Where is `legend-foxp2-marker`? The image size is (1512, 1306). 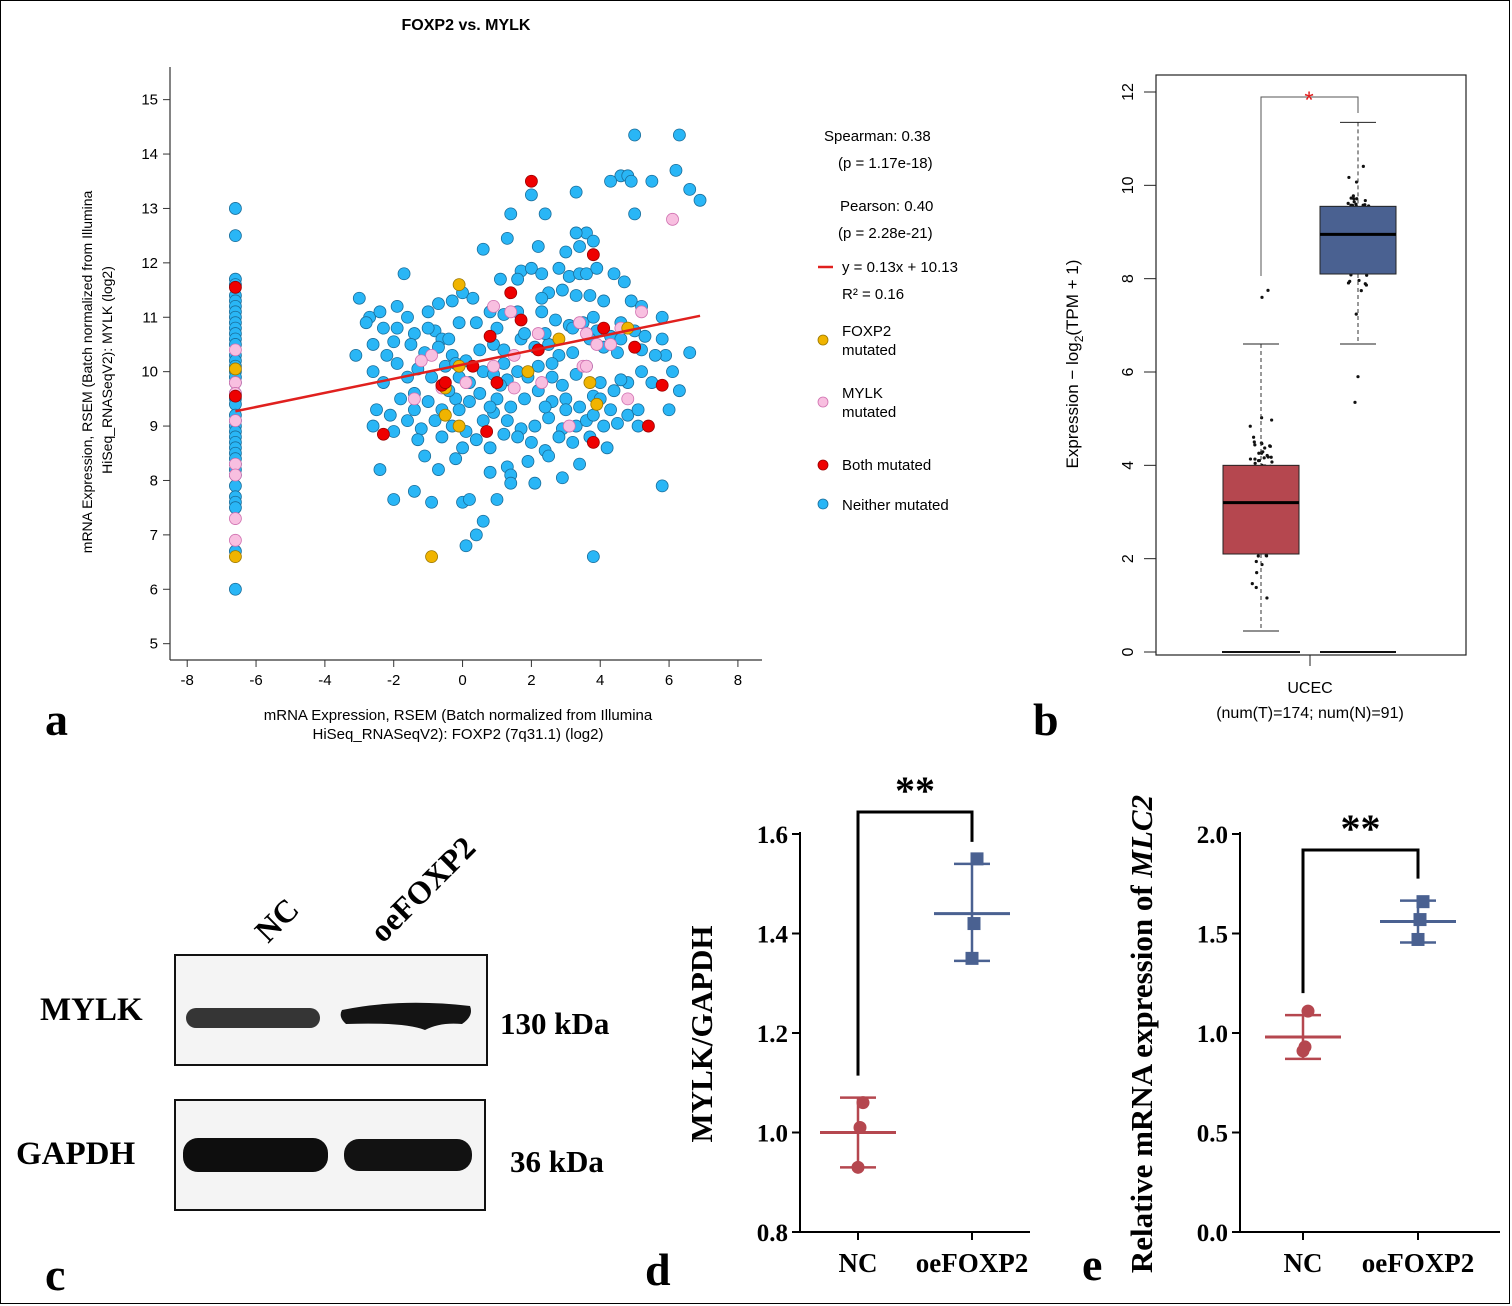 legend-foxp2-marker is located at coordinates (823, 340).